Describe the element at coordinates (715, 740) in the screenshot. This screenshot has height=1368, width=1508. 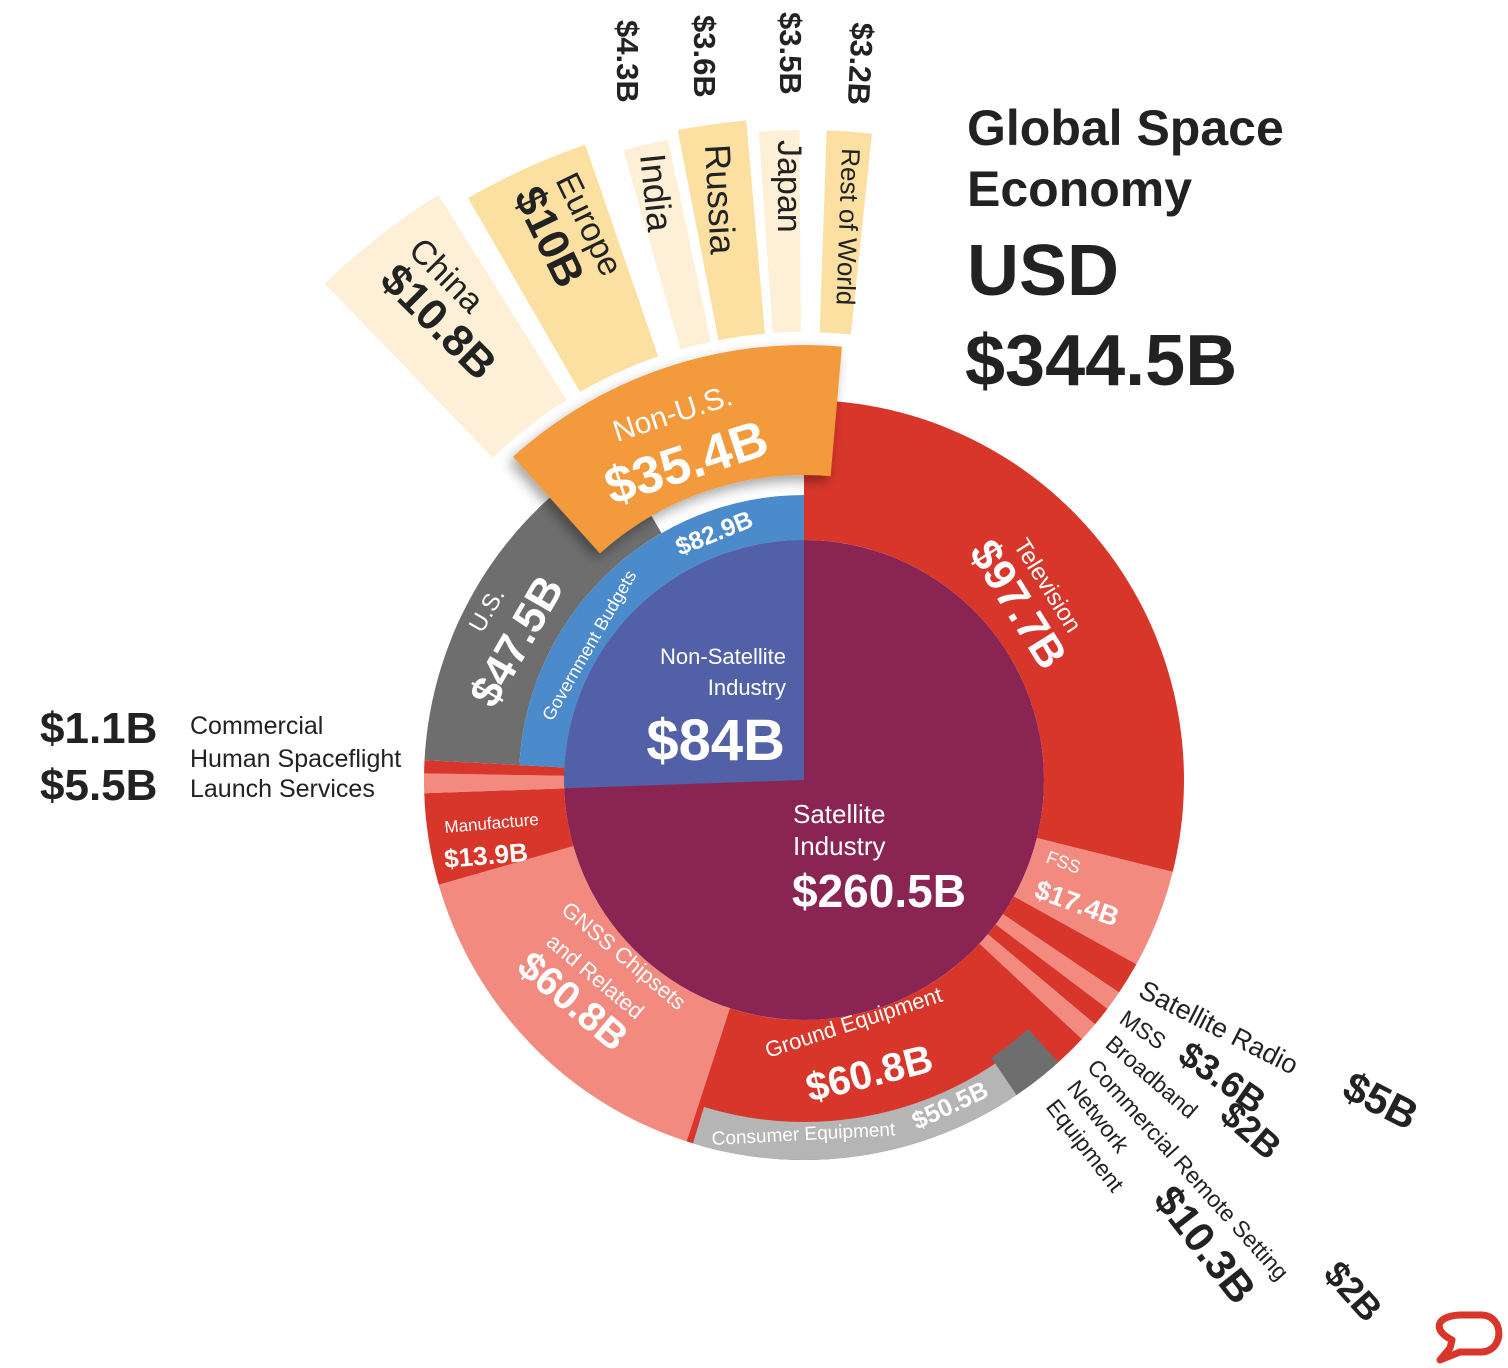
I see `non-satellite-value: $84B` at that location.